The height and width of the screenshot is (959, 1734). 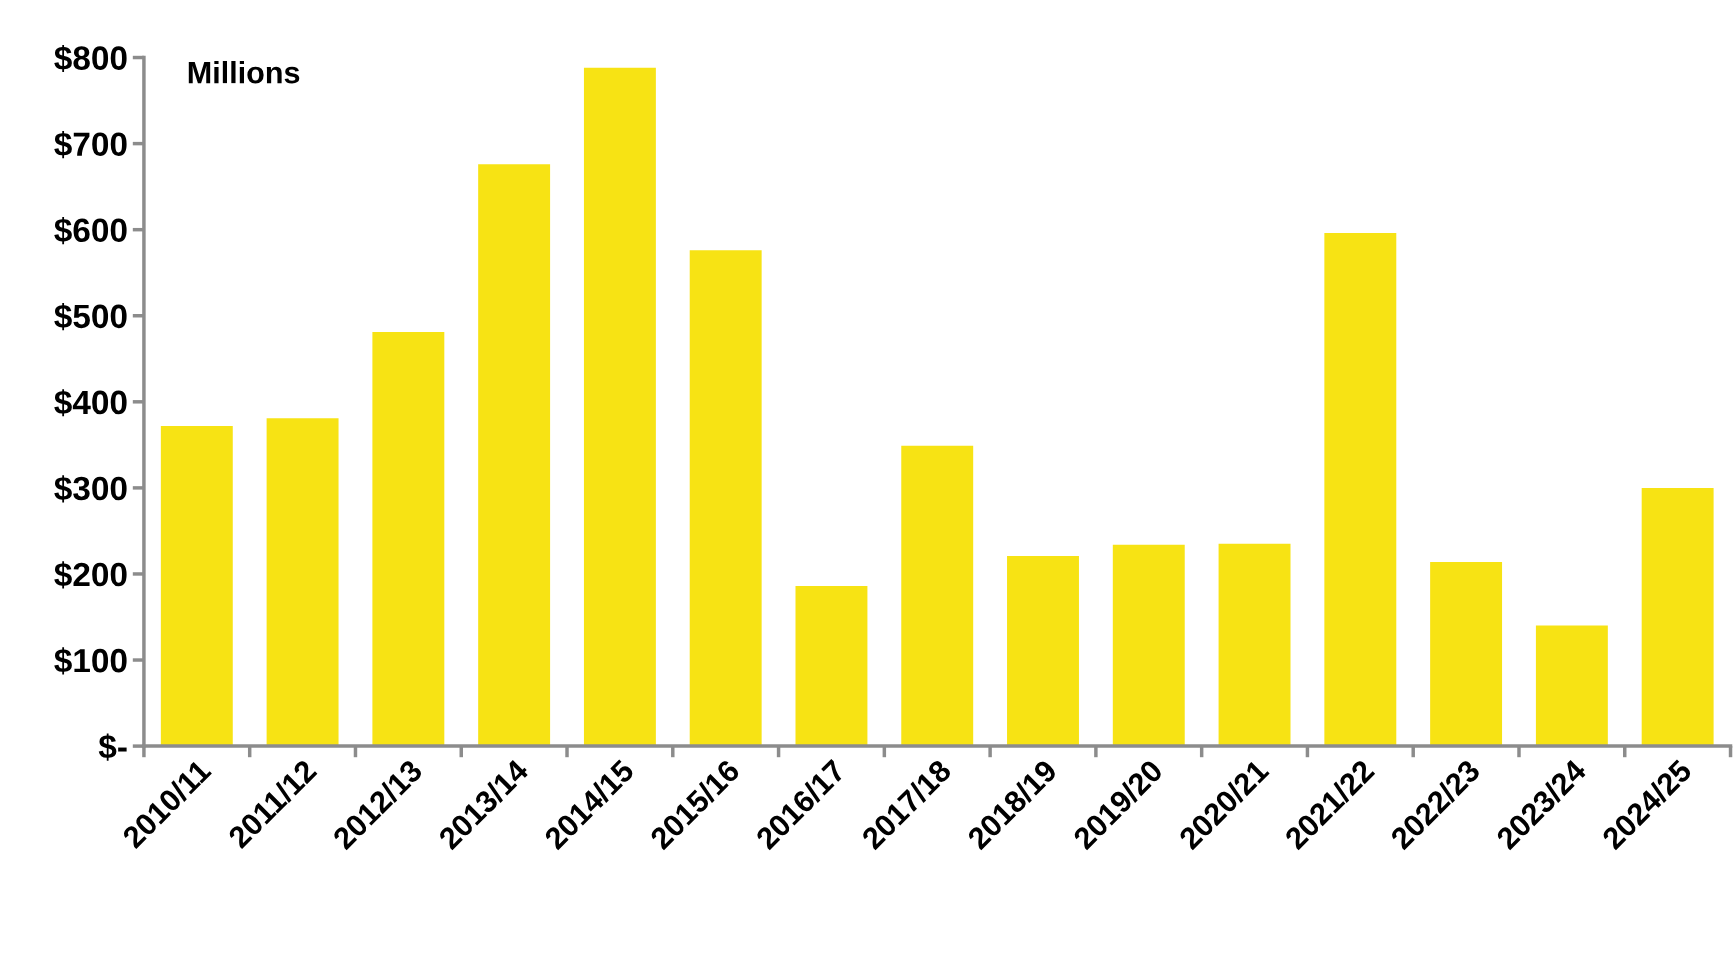 I want to click on y-tick-label: $300, so click(x=90, y=489).